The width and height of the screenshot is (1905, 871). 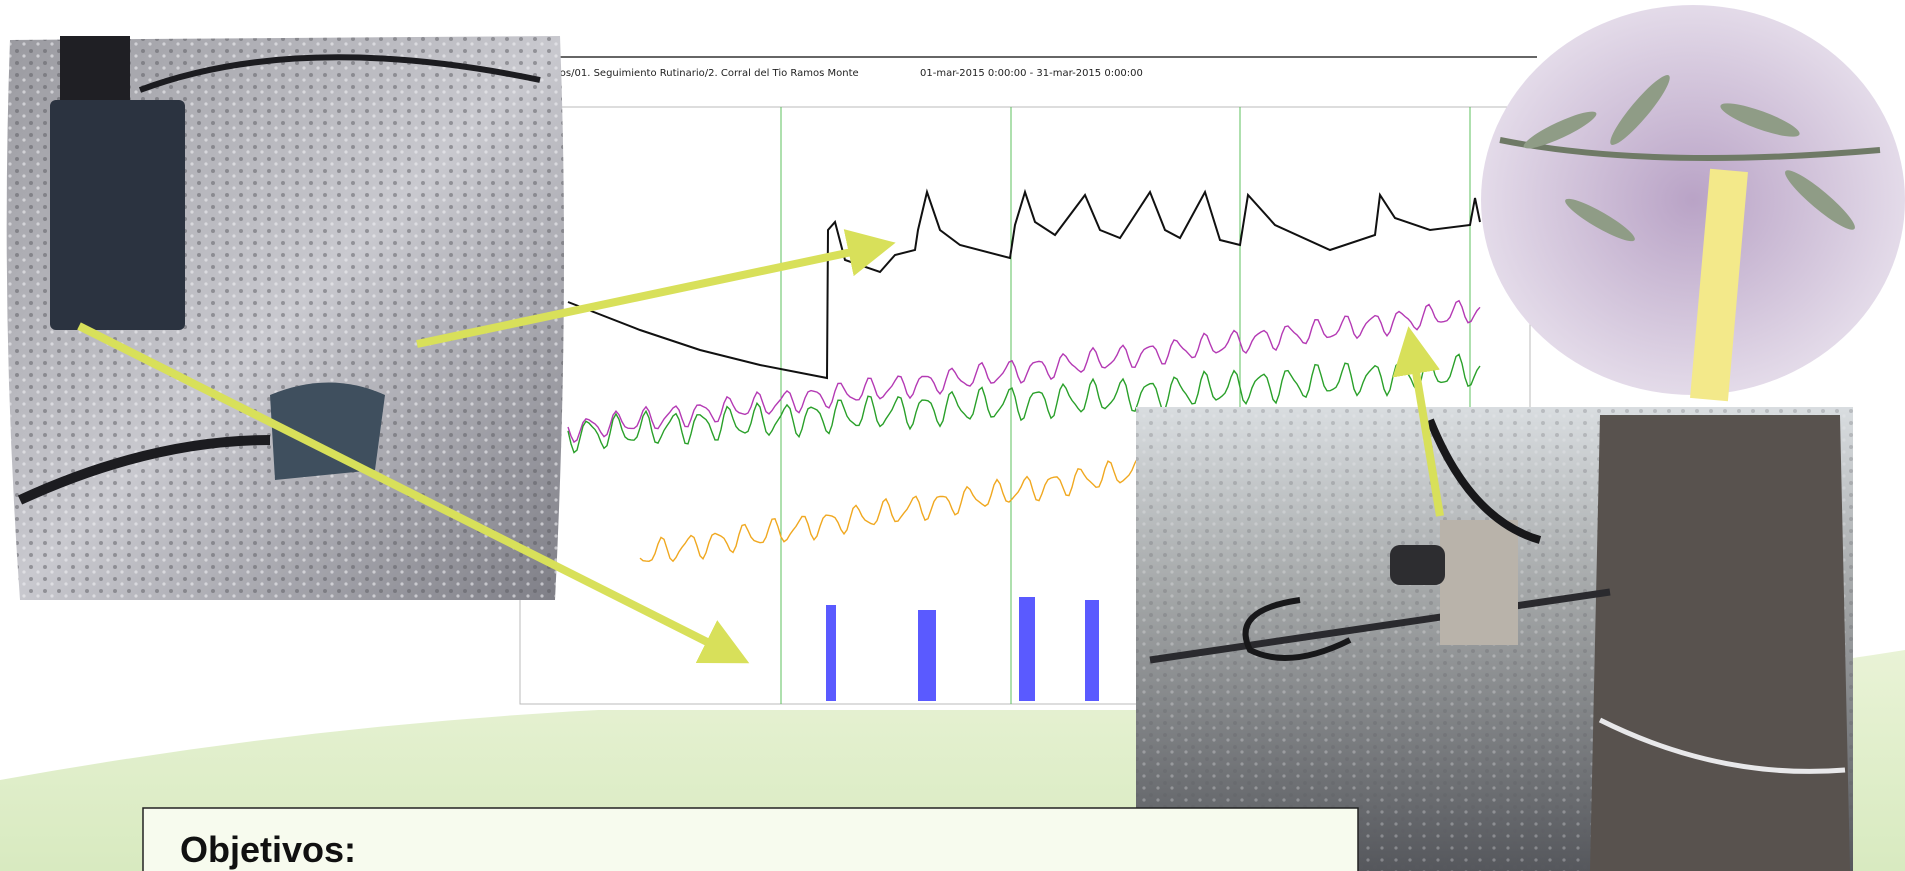 What do you see at coordinates (1690, 149) in the screenshot?
I see `photo-branch` at bounding box center [1690, 149].